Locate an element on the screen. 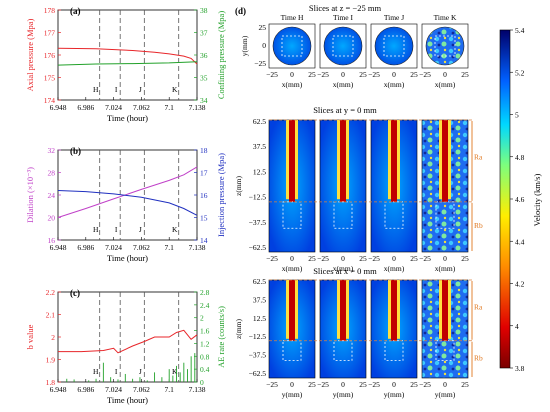 This screenshot has width=550, height=412. x-tick-label: 7.1 is located at coordinates (170, 107).